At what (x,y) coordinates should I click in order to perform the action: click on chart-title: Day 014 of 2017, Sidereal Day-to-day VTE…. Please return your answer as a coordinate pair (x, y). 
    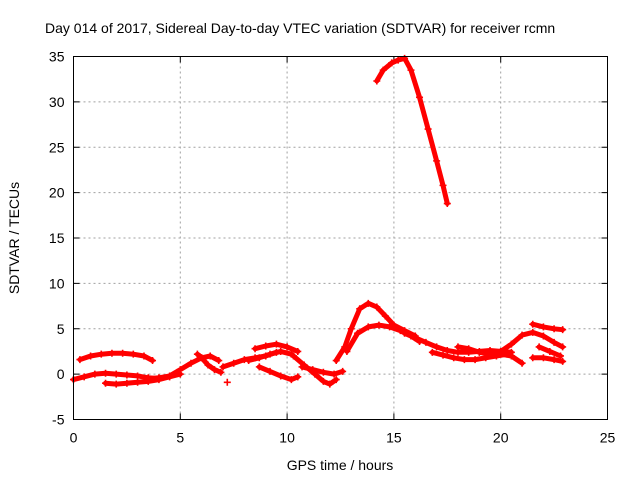
    Looking at the image, I should click on (300, 28).